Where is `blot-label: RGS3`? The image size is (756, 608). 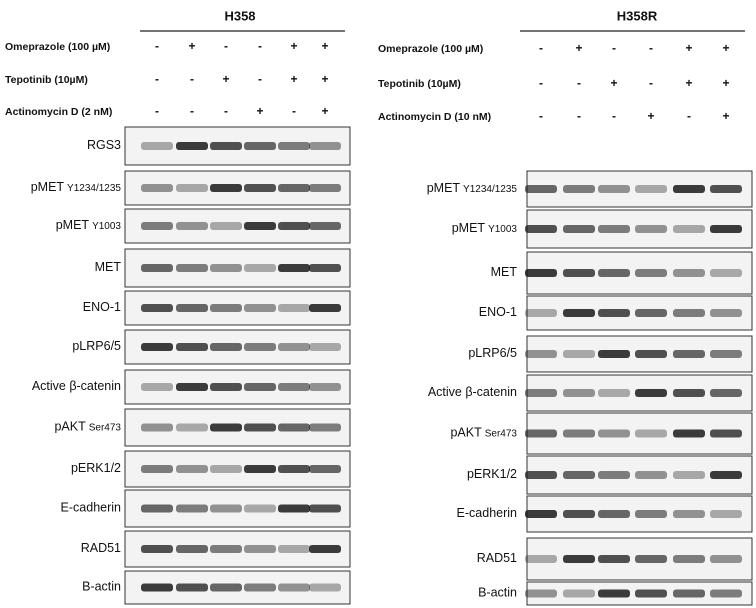
blot-label: RGS3 is located at coordinates (104, 145).